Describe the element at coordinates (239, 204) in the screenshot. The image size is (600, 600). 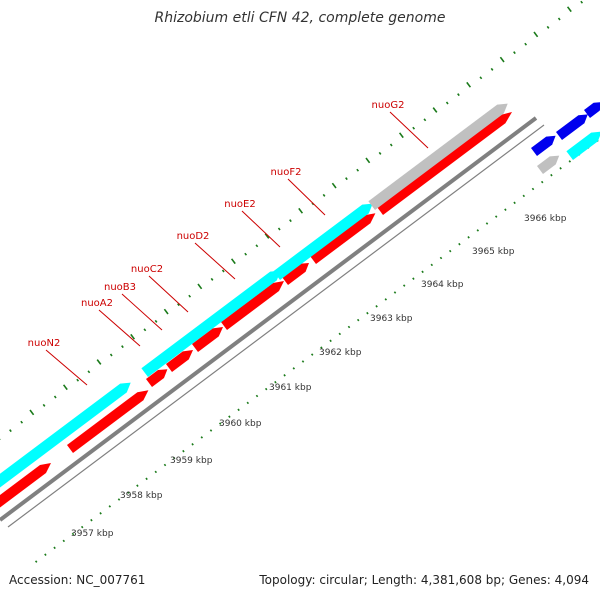
I see `gene-label: nuoE2` at that location.